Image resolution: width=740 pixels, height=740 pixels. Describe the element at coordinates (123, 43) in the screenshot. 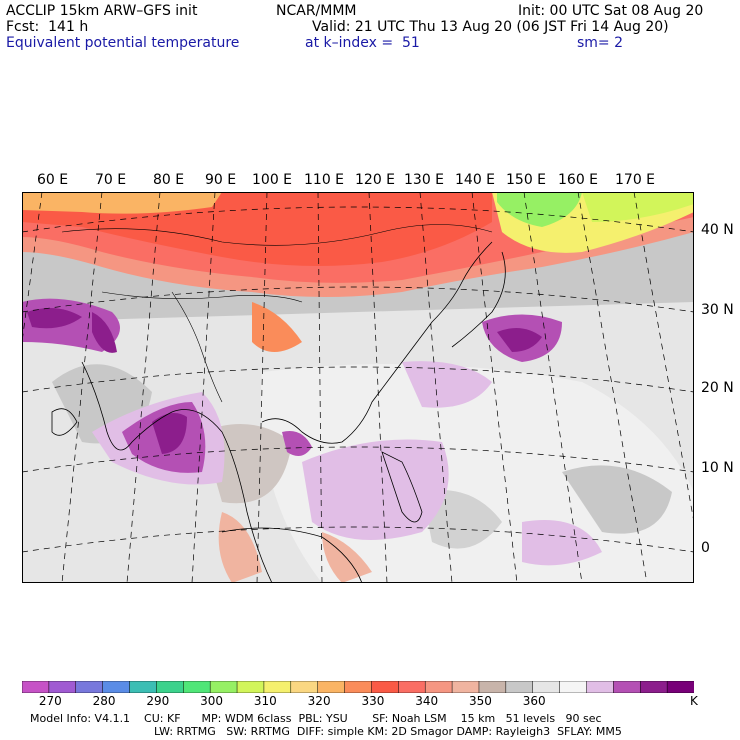

I see `field-name: Equivalent potential temperature` at that location.